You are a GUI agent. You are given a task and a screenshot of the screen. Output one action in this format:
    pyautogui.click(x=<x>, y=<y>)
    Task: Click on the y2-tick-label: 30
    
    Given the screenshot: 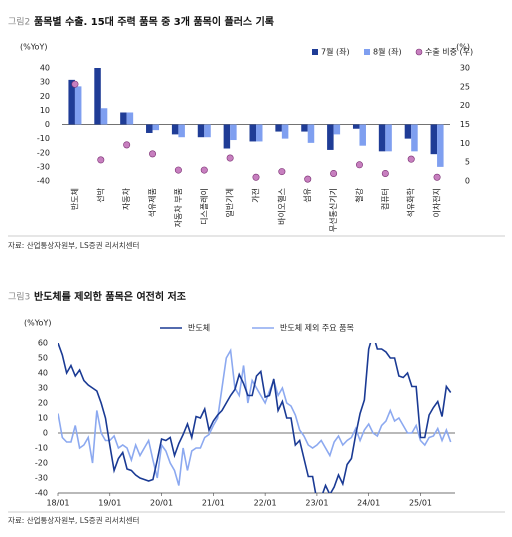 What is the action you would take?
    pyautogui.click(x=465, y=68)
    